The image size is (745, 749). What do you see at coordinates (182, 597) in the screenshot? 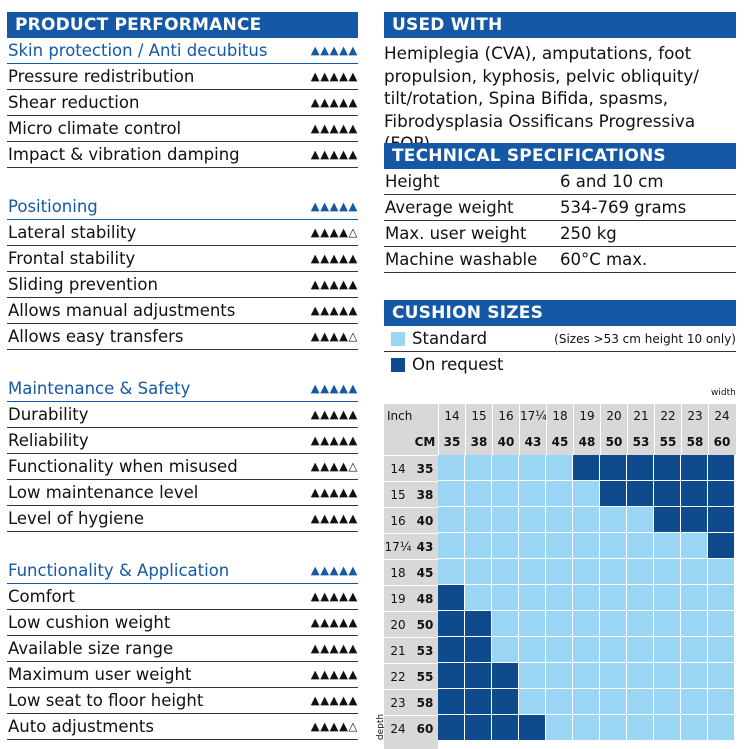
I see `performance-row: Comfort ▲▲▲▲▲` at bounding box center [182, 597].